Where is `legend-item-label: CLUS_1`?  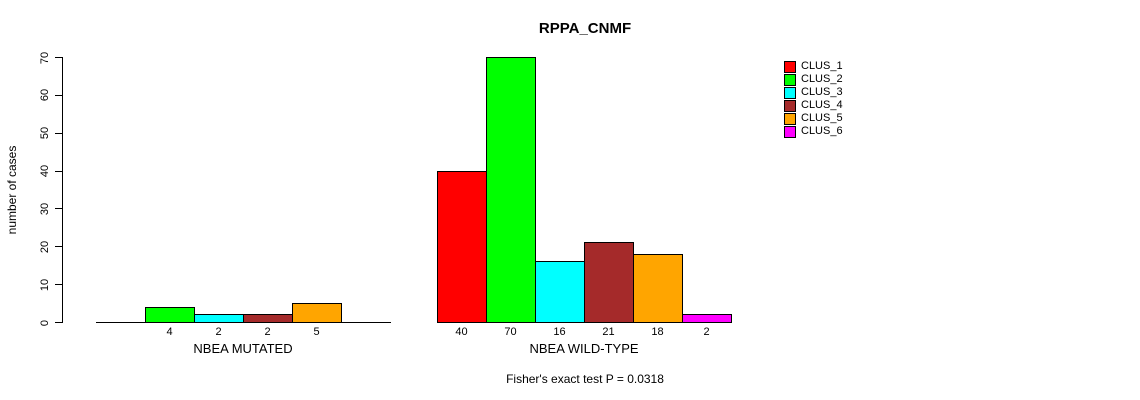 legend-item-label: CLUS_1 is located at coordinates (822, 66).